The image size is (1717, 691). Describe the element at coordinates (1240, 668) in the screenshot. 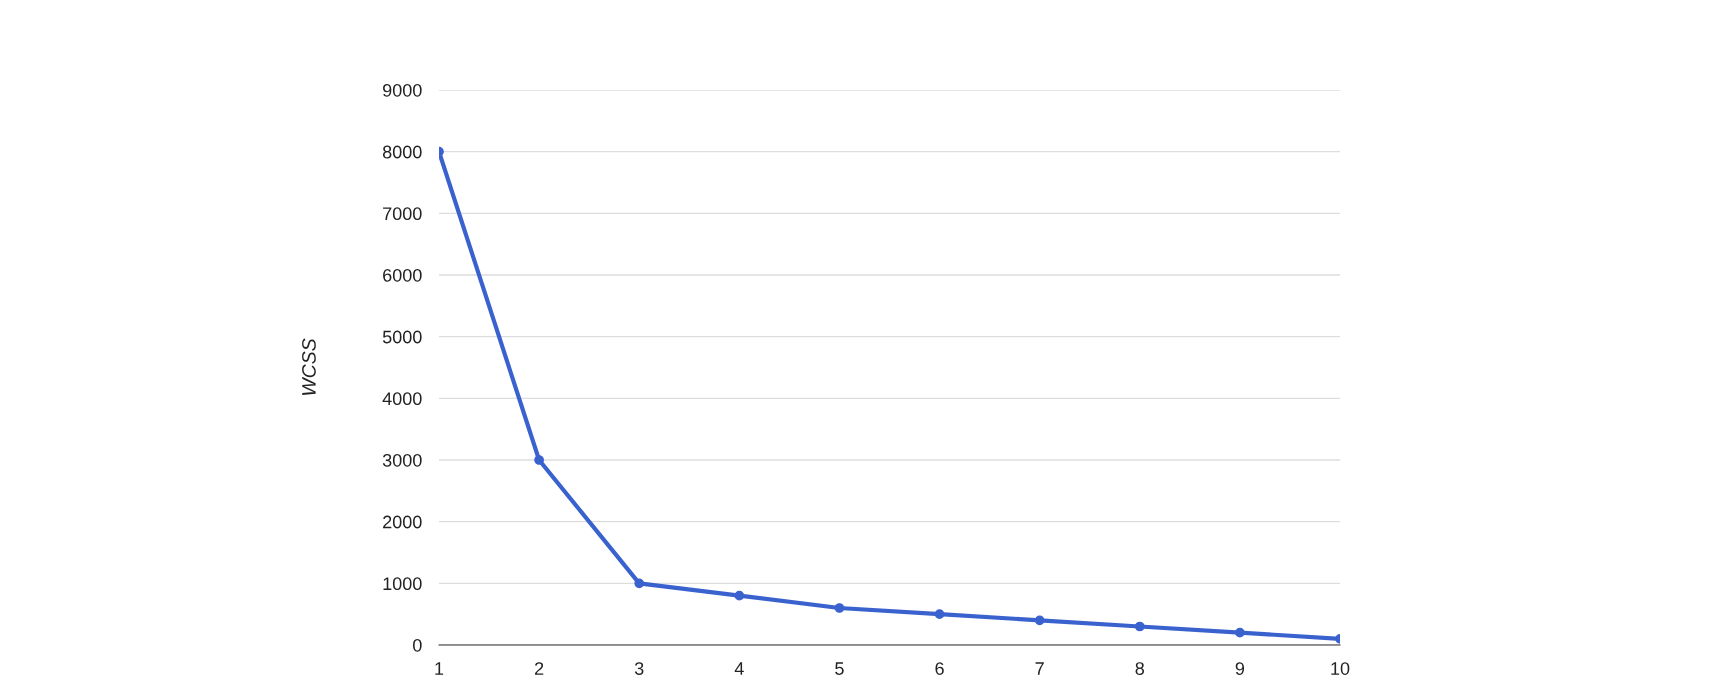

I see `x-tick-label: 9` at that location.